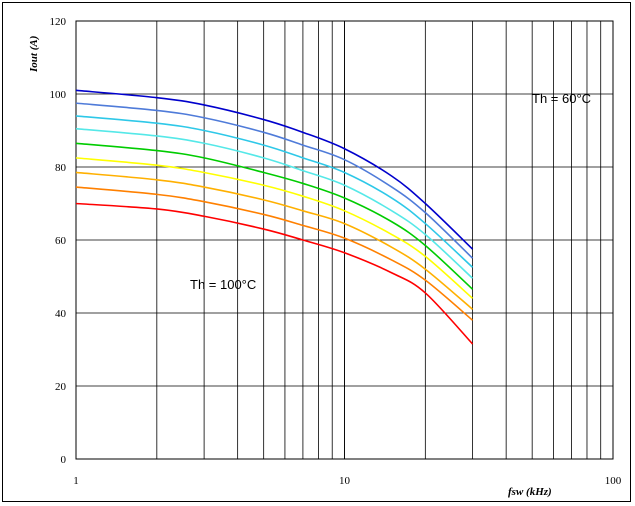  What do you see at coordinates (34, 54) in the screenshot?
I see `y-axis-title: Iout (A)` at bounding box center [34, 54].